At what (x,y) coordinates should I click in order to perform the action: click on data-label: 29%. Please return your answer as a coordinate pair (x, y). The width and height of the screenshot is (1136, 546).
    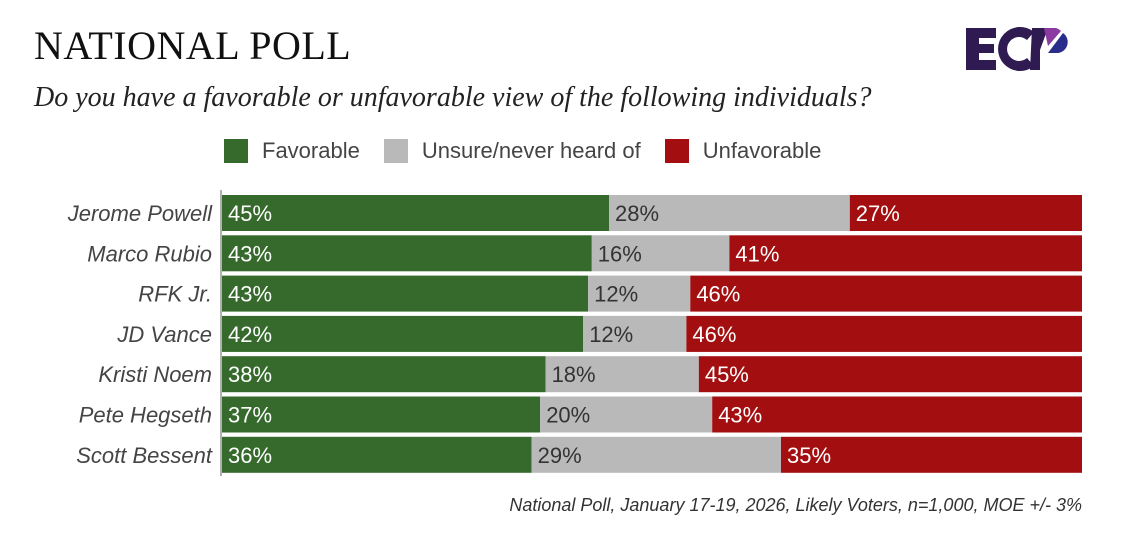
    Looking at the image, I should click on (560, 455).